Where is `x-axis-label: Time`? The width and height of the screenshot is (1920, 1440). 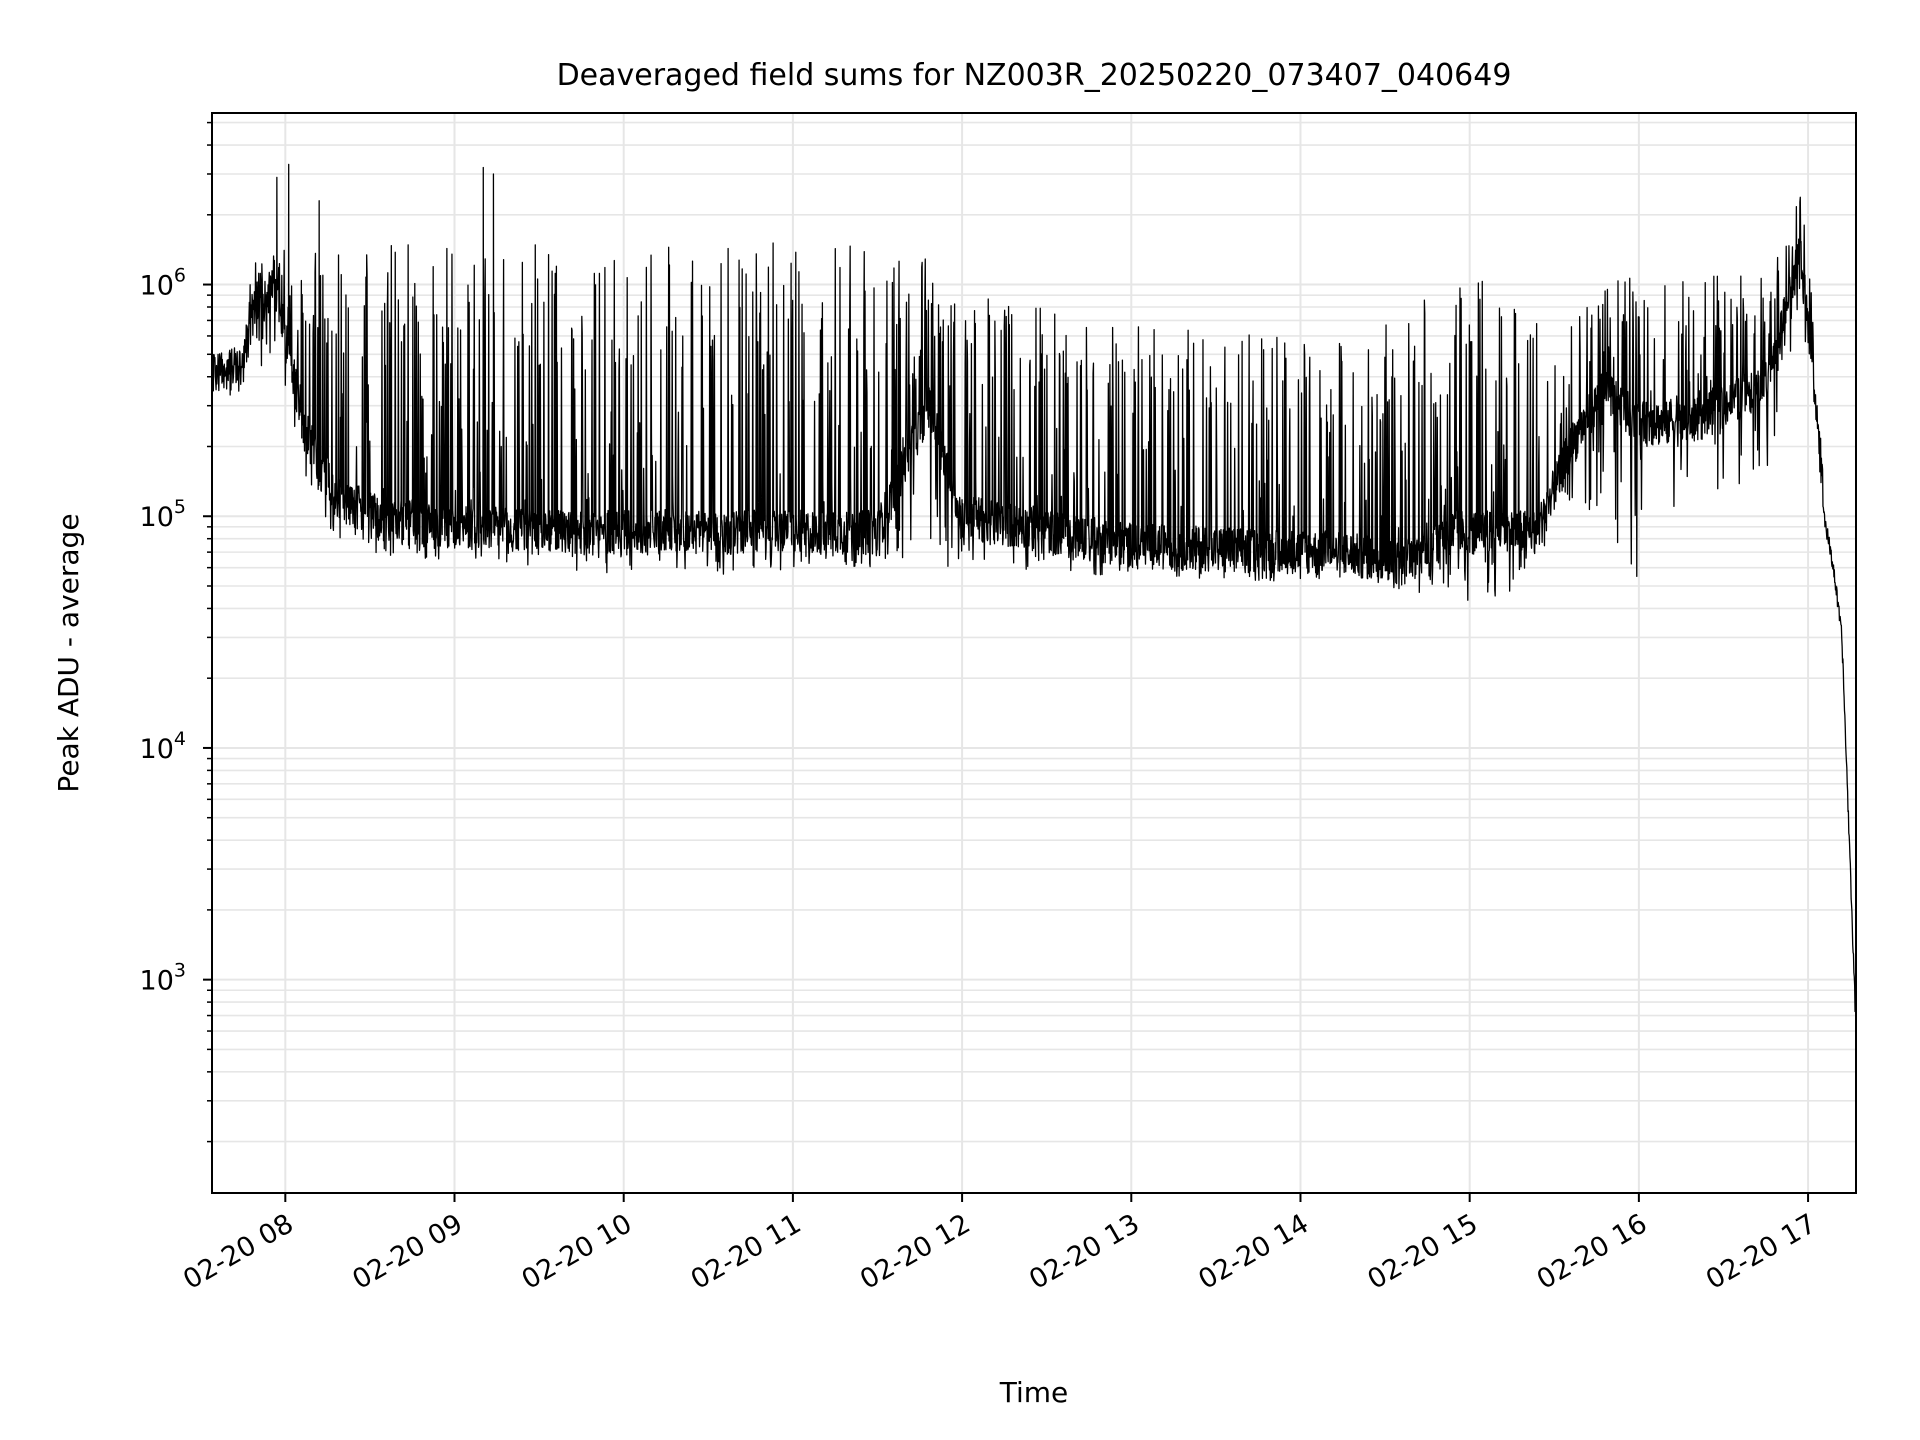 x-axis-label: Time is located at coordinates (1034, 1392).